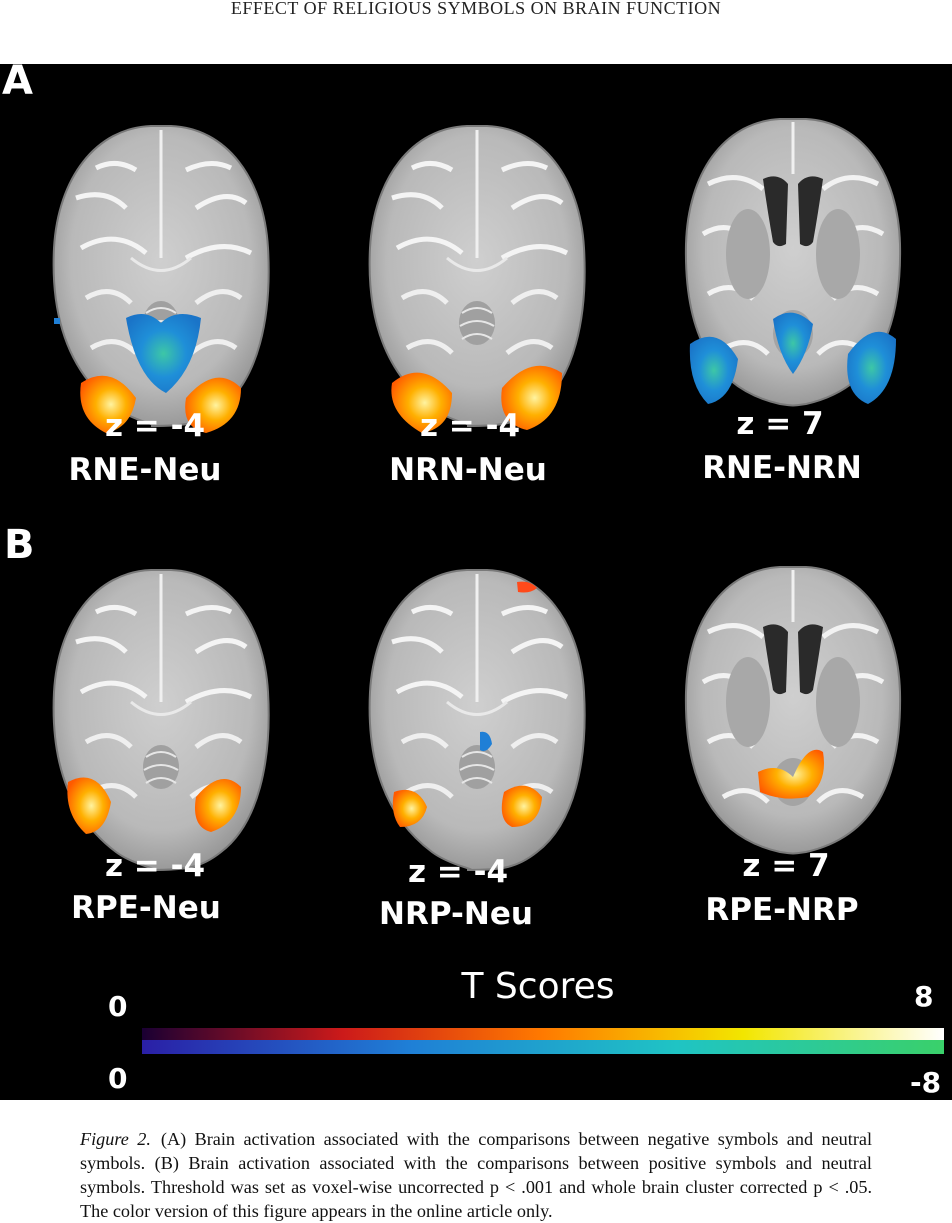  Describe the element at coordinates (17, 81) in the screenshot. I see `panel-letter-a: A` at that location.